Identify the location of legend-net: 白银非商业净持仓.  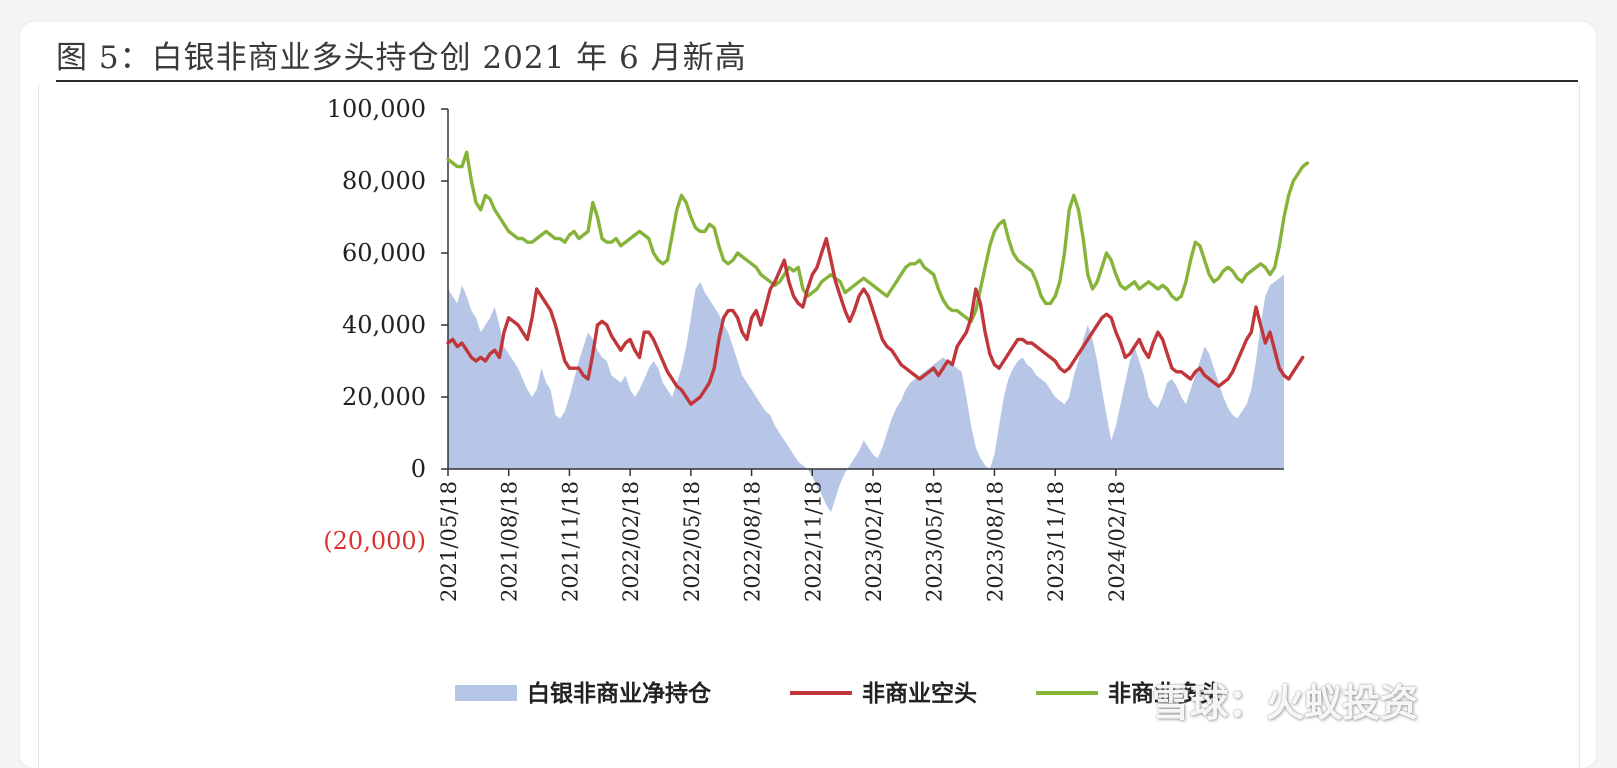
(583, 693).